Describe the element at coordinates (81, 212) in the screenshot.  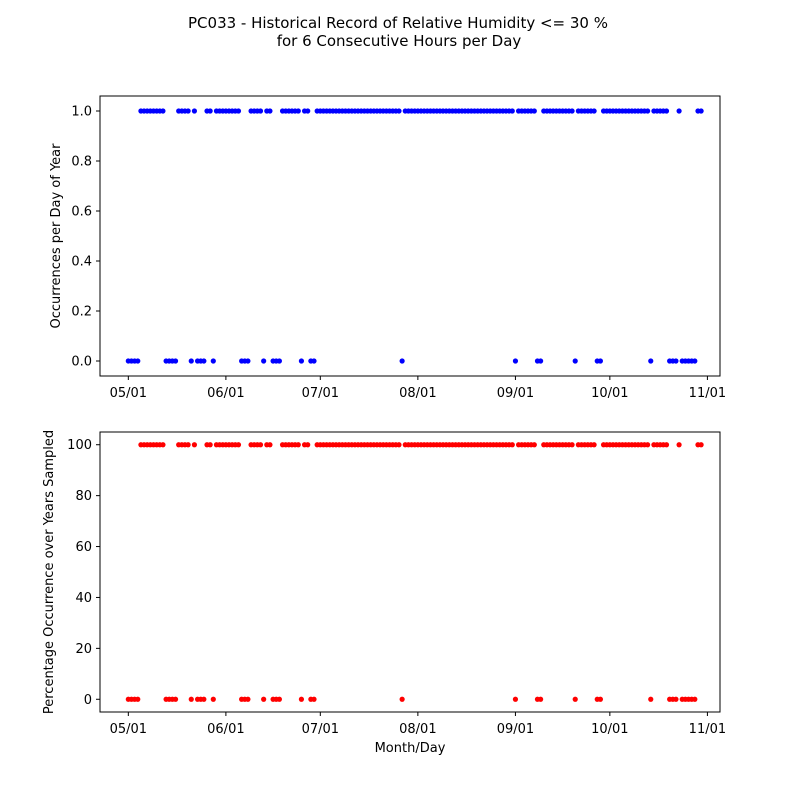
I see `y-tick-label: 0.6` at that location.